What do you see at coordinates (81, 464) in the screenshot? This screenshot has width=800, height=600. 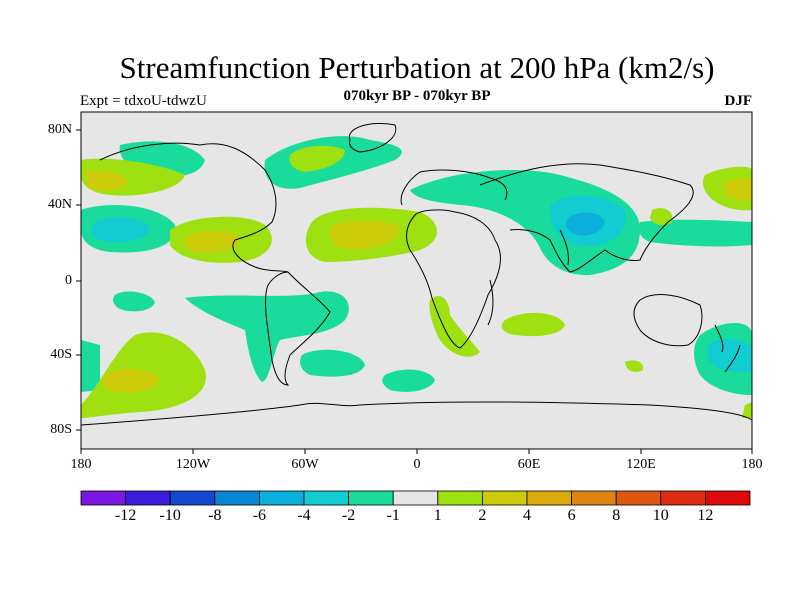 I see `lon-label-180w: 180` at bounding box center [81, 464].